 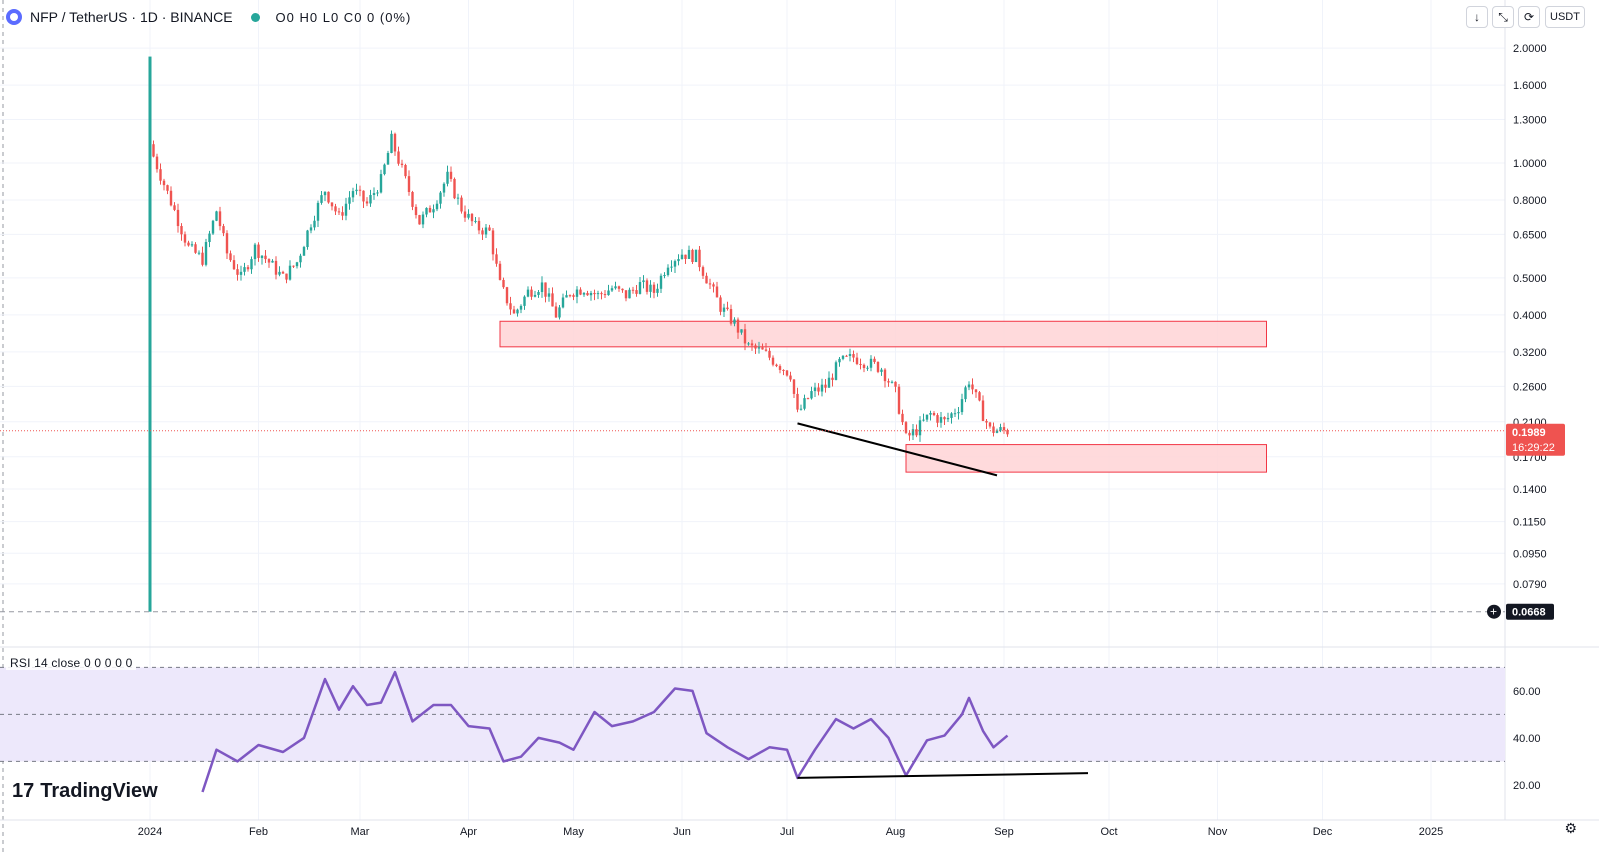 What do you see at coordinates (131, 17) in the screenshot?
I see `symbol-title: NFP / TetherUS · 1D · BINANCE` at bounding box center [131, 17].